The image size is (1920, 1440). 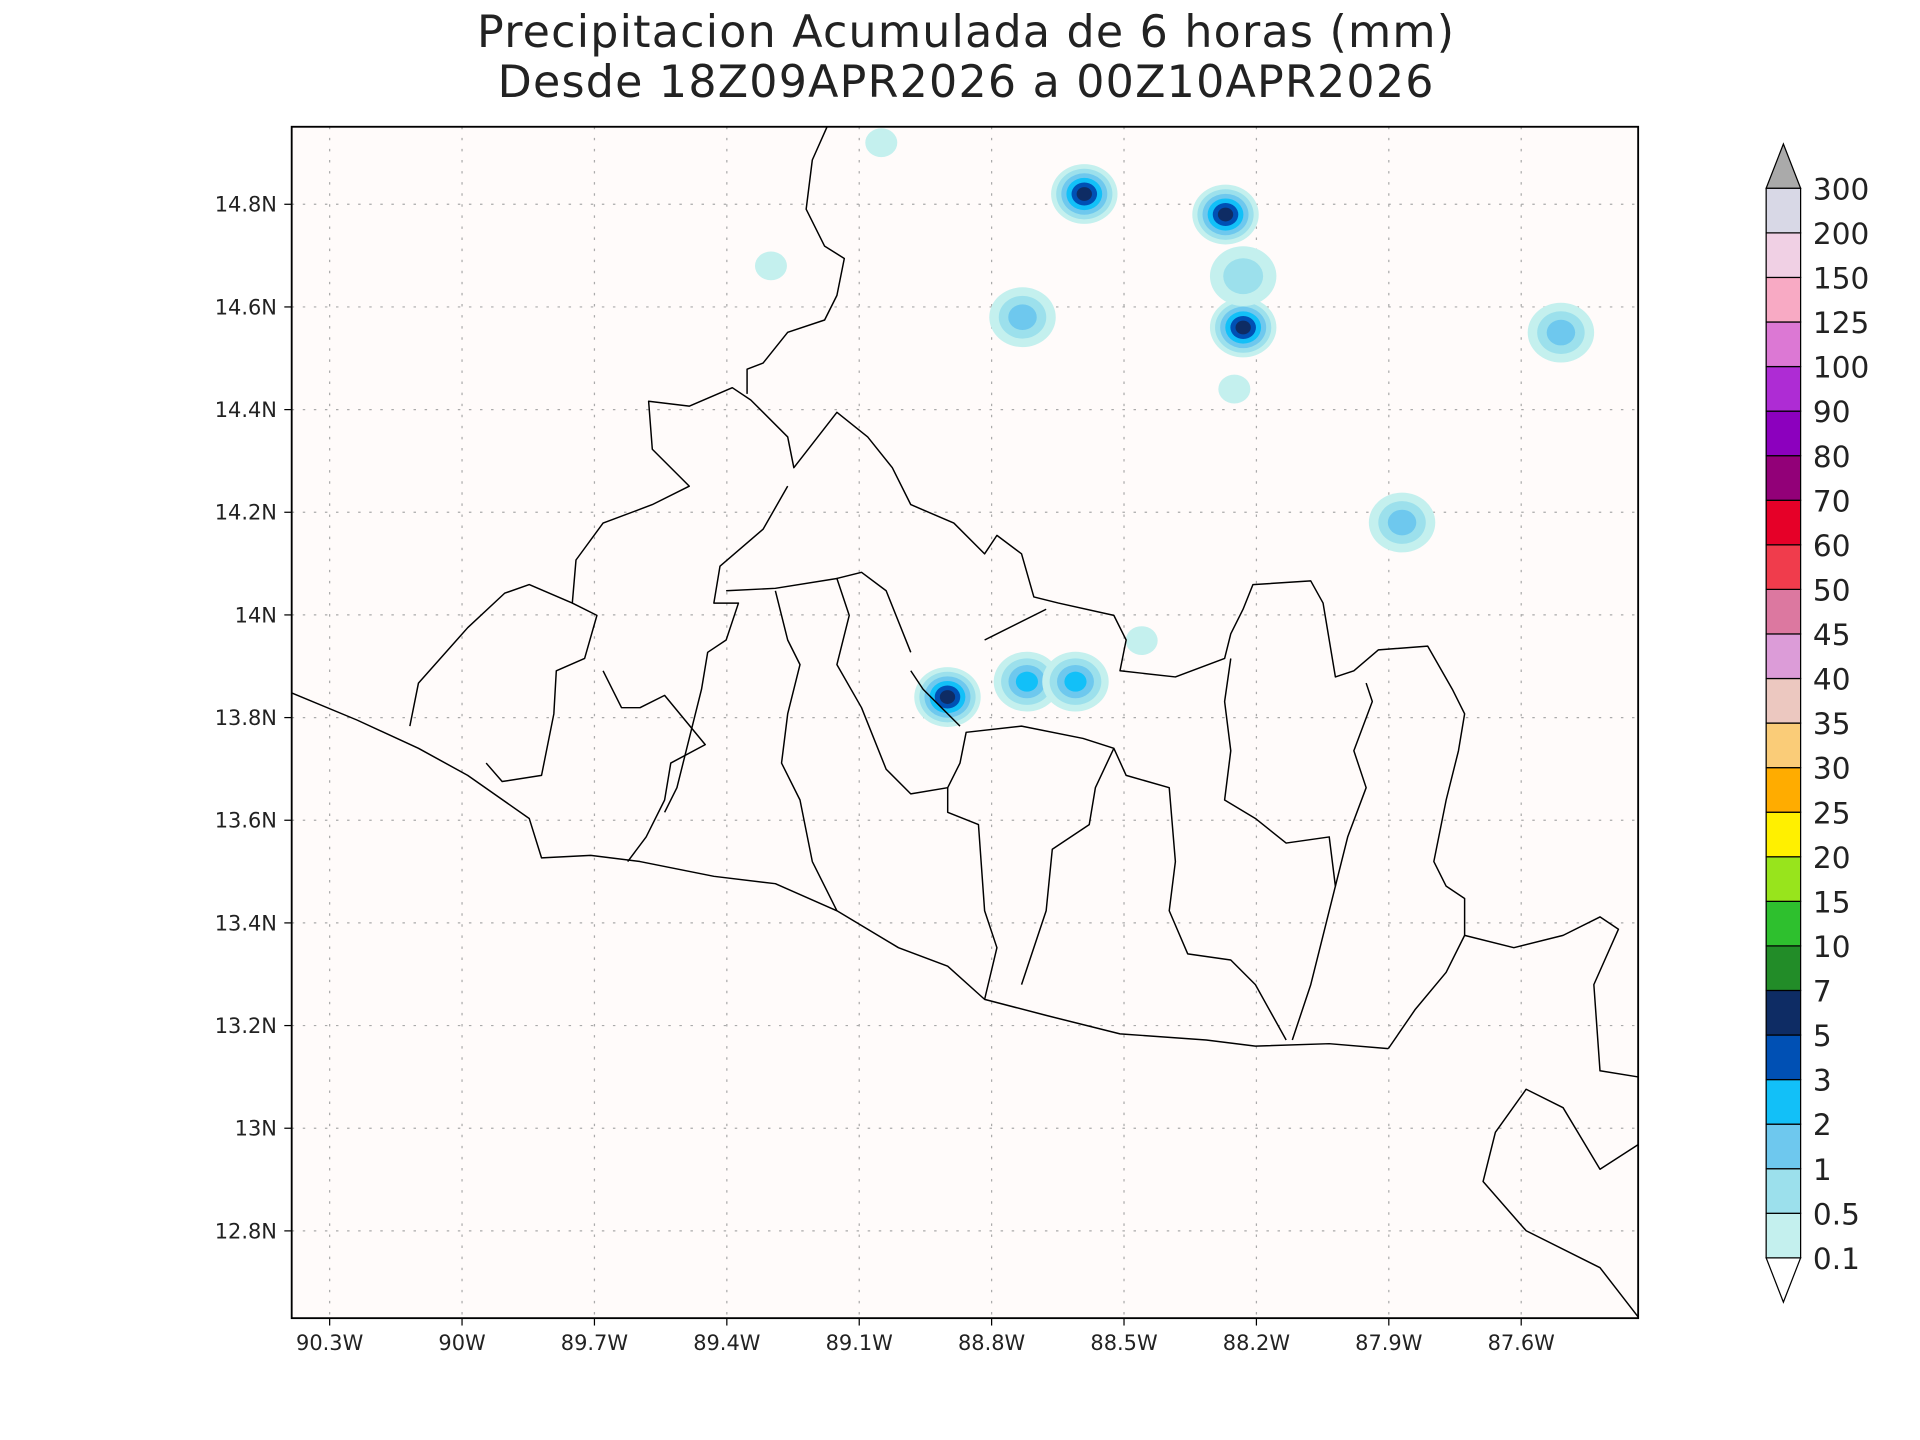 What do you see at coordinates (1832, 902) in the screenshot?
I see `colorbar-label: 15` at bounding box center [1832, 902].